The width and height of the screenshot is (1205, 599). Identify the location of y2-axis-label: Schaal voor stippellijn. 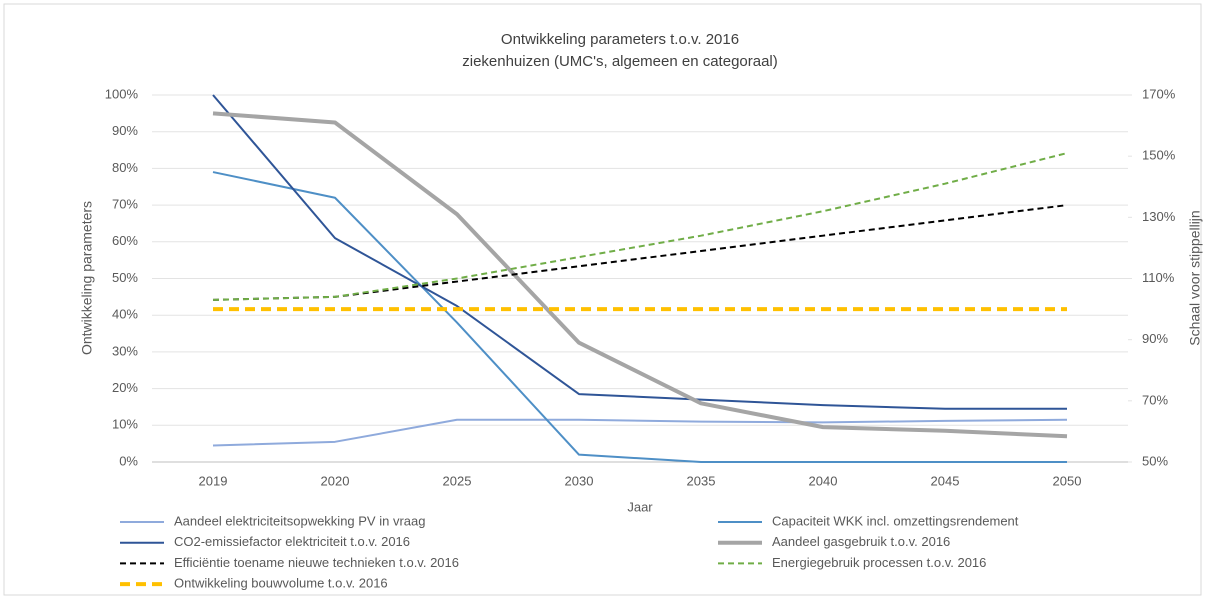
(1195, 277).